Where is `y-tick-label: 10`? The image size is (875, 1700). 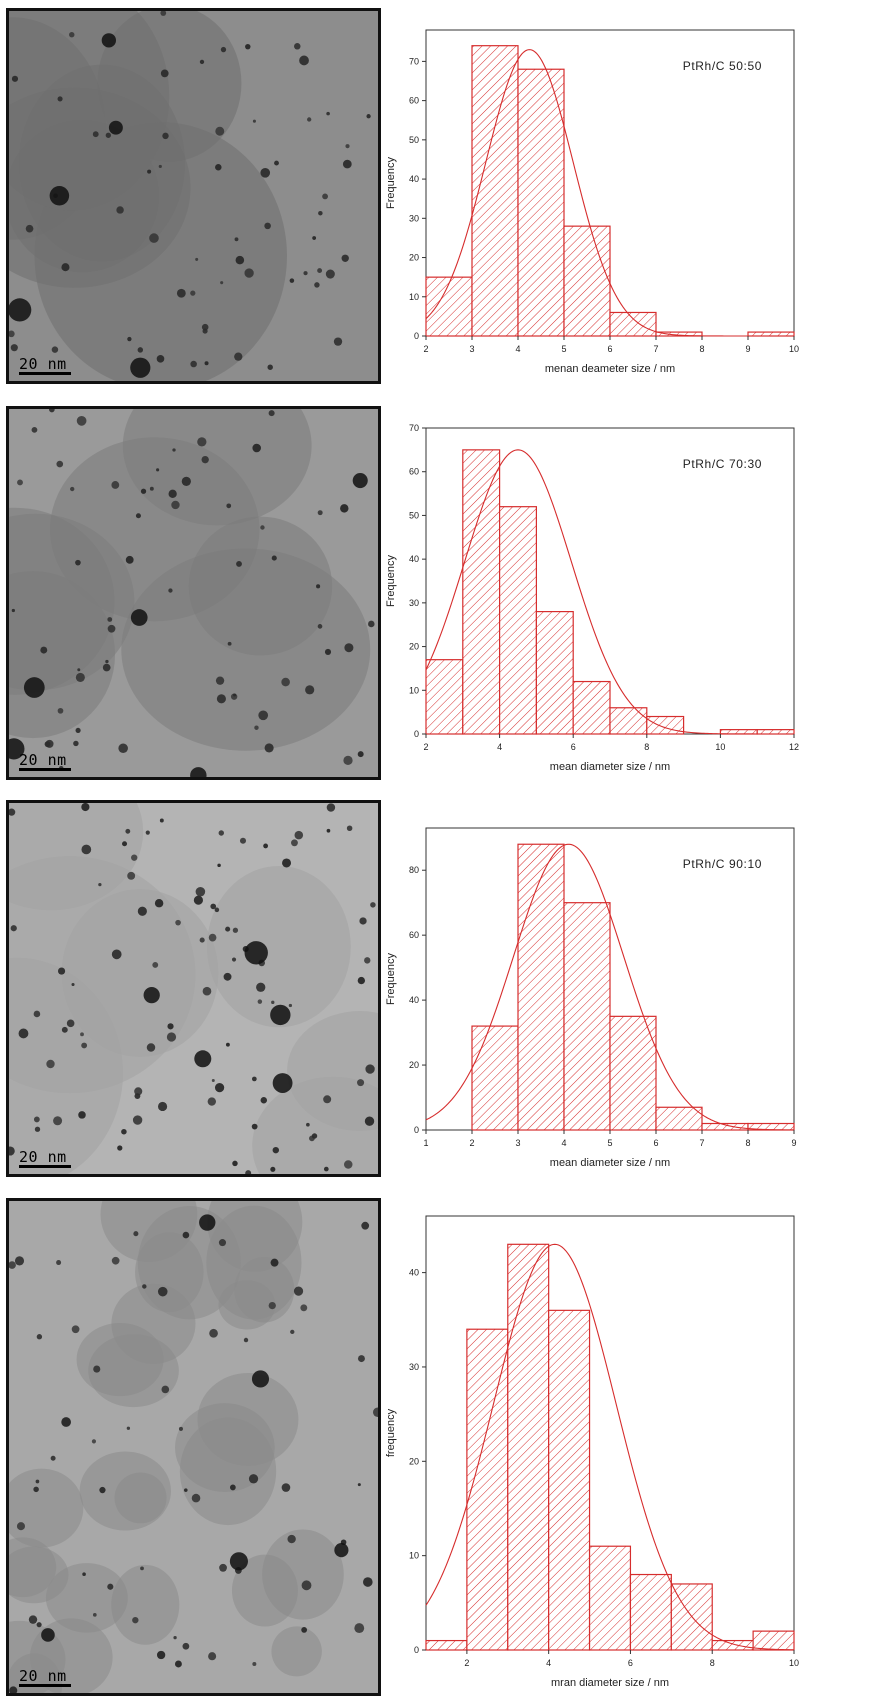
y-tick-label: 10 is located at coordinates (414, 297).